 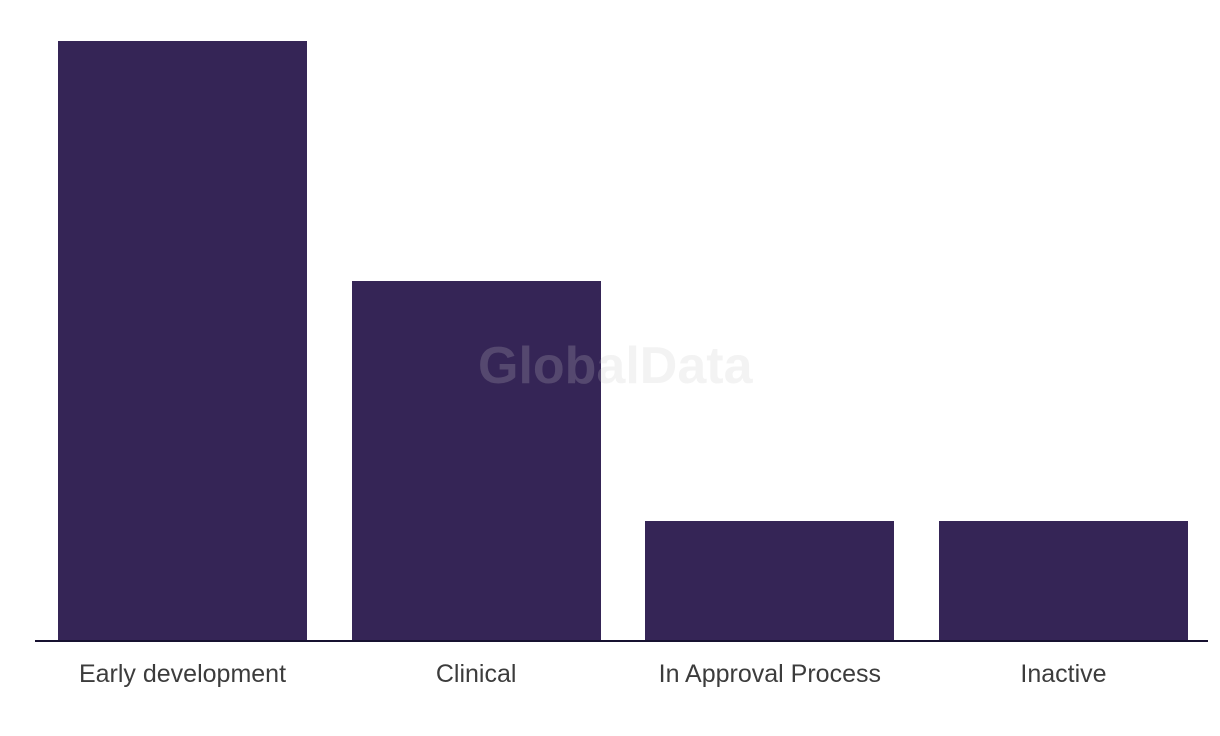 What do you see at coordinates (182, 674) in the screenshot?
I see `x-tick-label-early-development: Early development` at bounding box center [182, 674].